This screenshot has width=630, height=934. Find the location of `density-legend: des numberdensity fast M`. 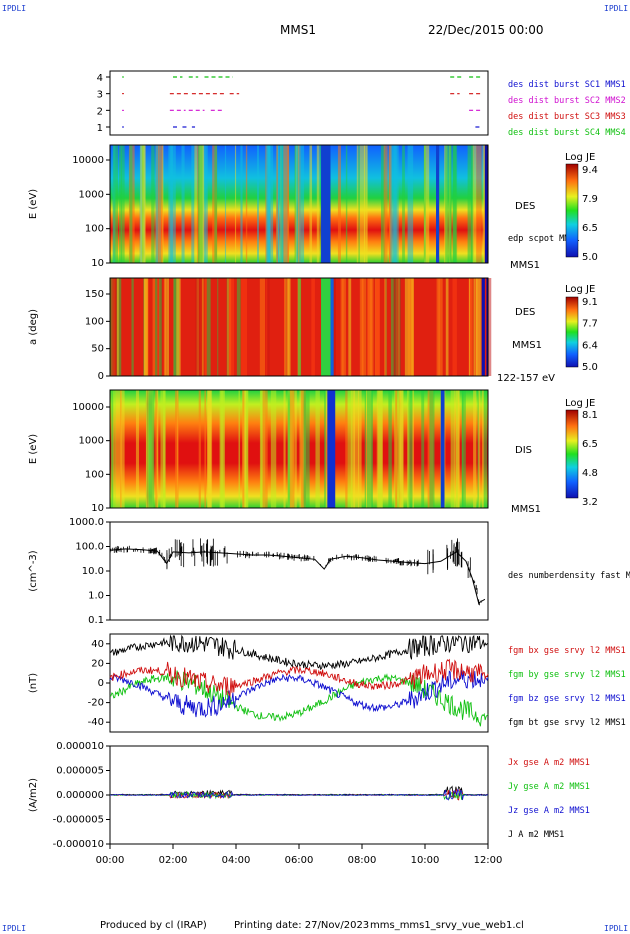

density-legend: des numberdensity fast M is located at coordinates (569, 576).